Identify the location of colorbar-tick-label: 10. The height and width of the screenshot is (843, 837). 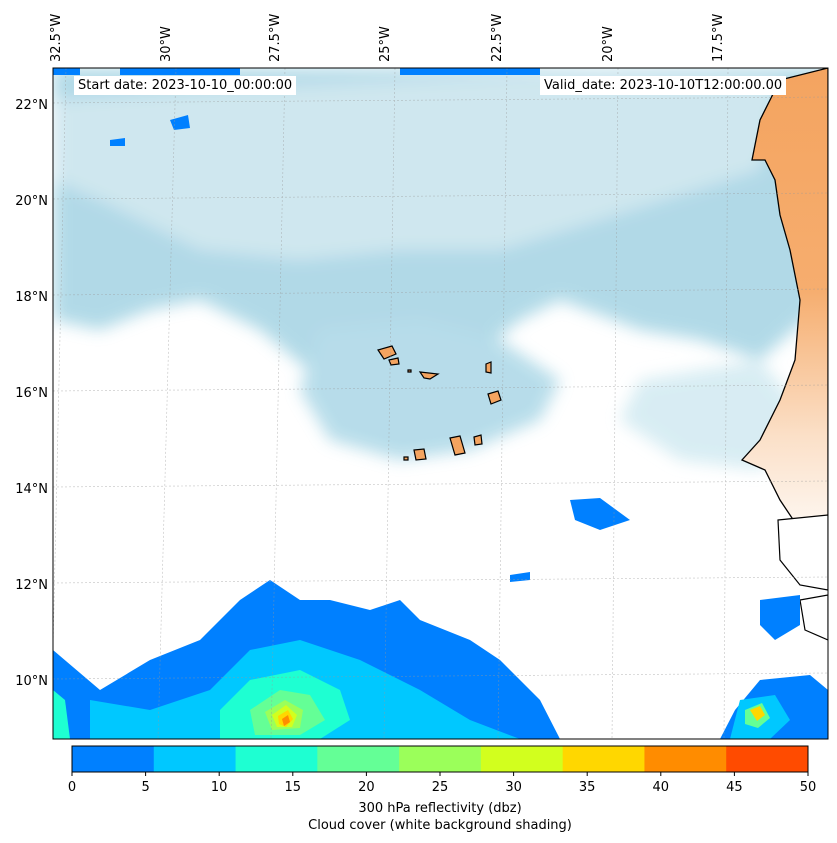
(219, 787).